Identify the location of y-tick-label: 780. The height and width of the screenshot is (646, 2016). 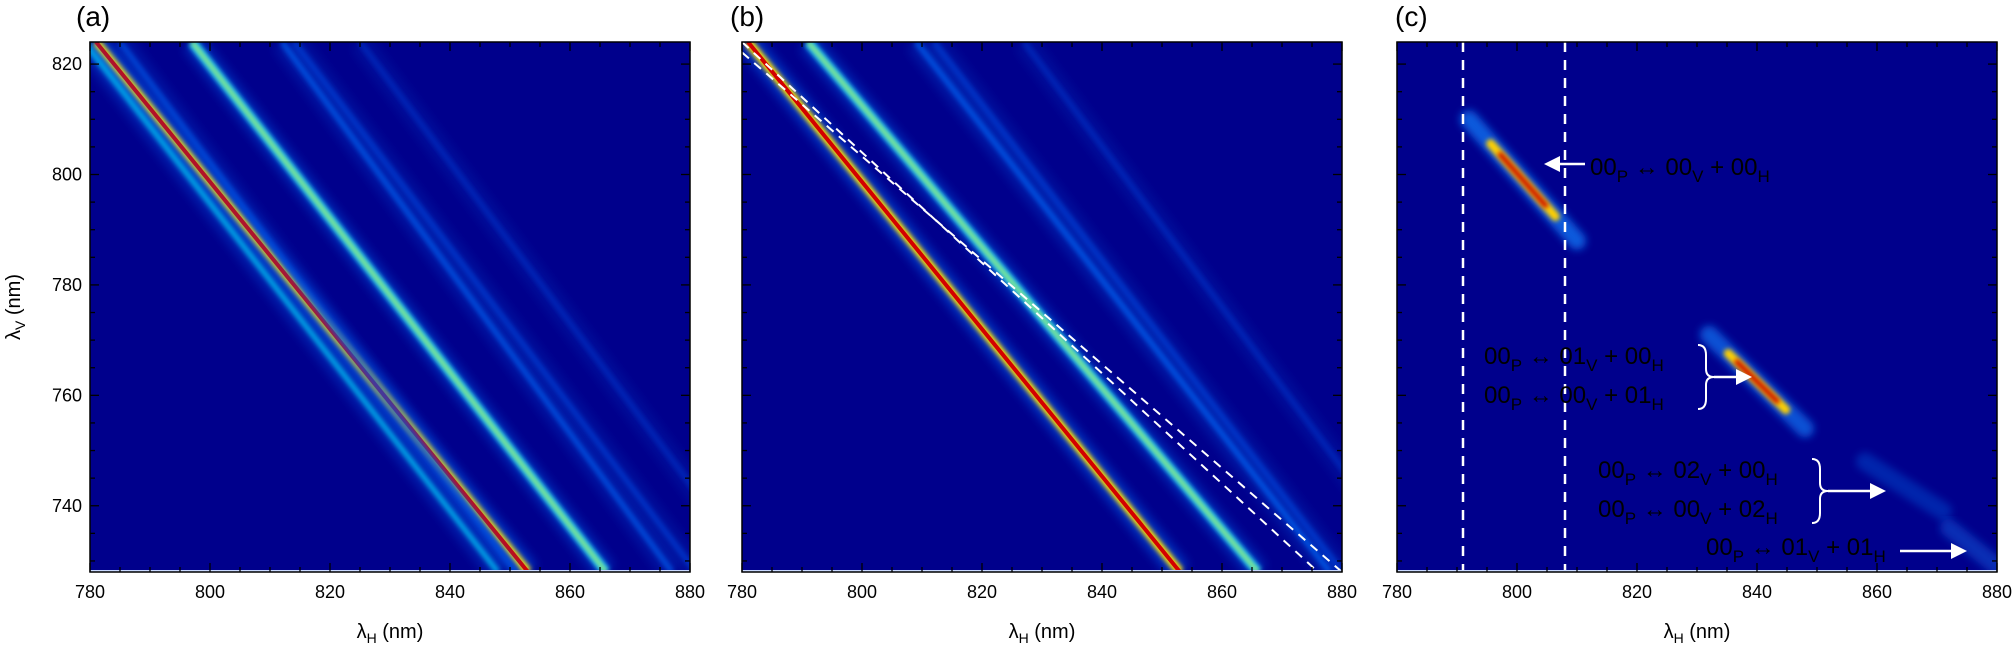
(67, 285).